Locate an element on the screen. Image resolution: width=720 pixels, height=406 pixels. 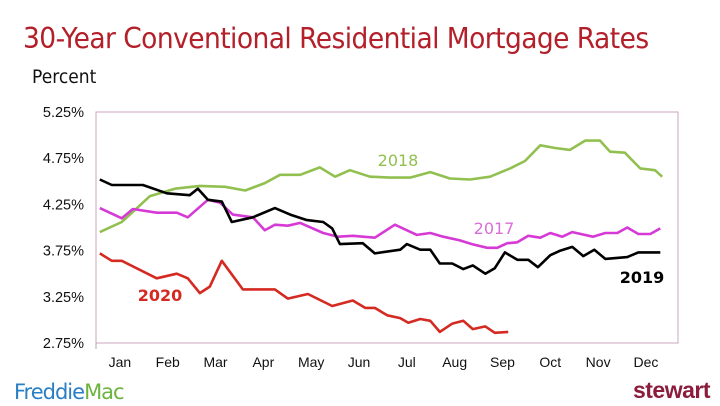
x-tick-label: Aug is located at coordinates (454, 362).